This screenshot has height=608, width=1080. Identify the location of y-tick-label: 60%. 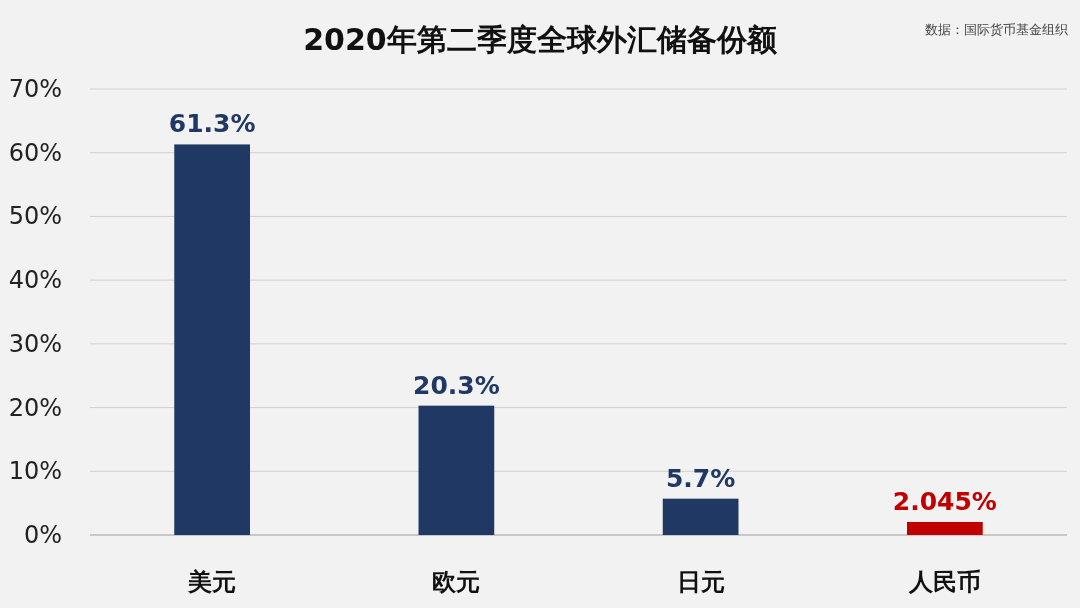
(35, 152).